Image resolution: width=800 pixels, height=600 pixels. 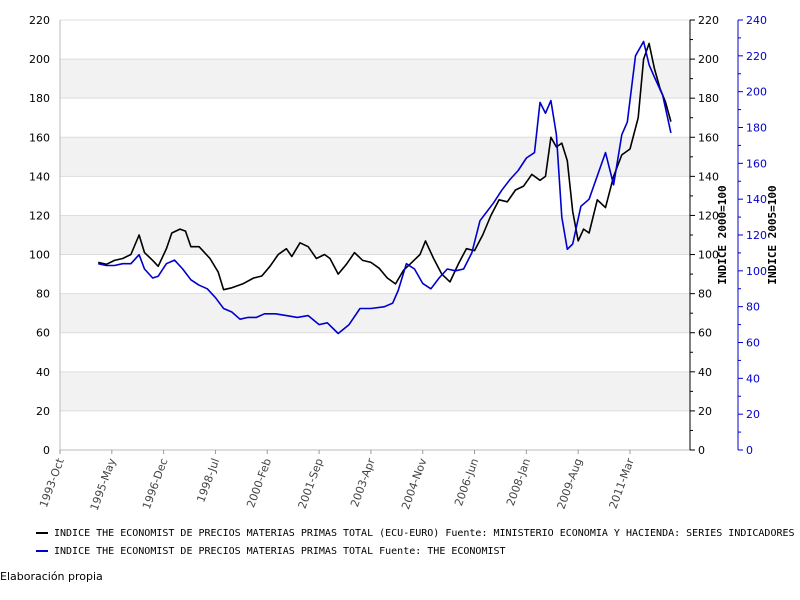 I want to click on y-right1-tick-label: 100, so click(x=708, y=255).